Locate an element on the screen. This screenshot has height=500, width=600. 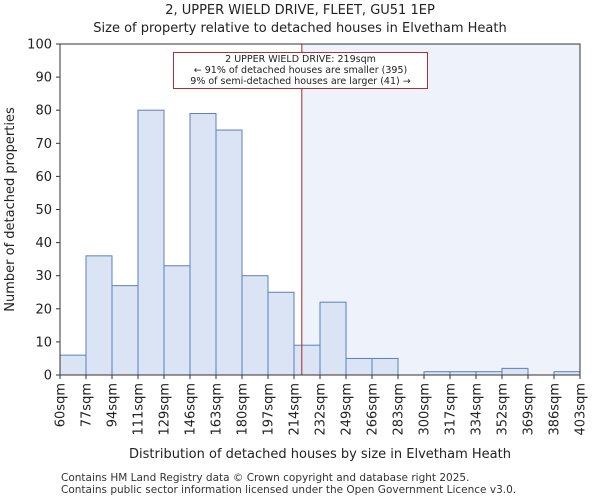
x-tick-label: 403sqm is located at coordinates (581, 409).